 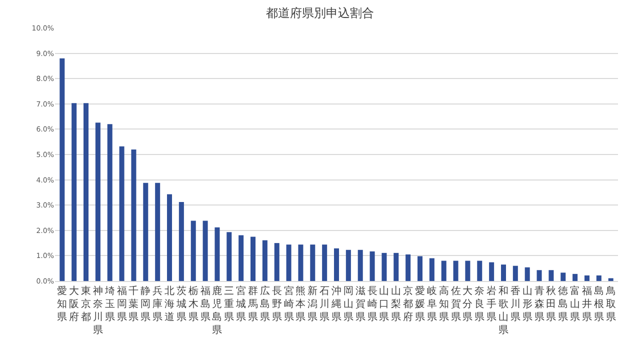 I want to click on x-tick-label: 宮城県, so click(x=240, y=304).